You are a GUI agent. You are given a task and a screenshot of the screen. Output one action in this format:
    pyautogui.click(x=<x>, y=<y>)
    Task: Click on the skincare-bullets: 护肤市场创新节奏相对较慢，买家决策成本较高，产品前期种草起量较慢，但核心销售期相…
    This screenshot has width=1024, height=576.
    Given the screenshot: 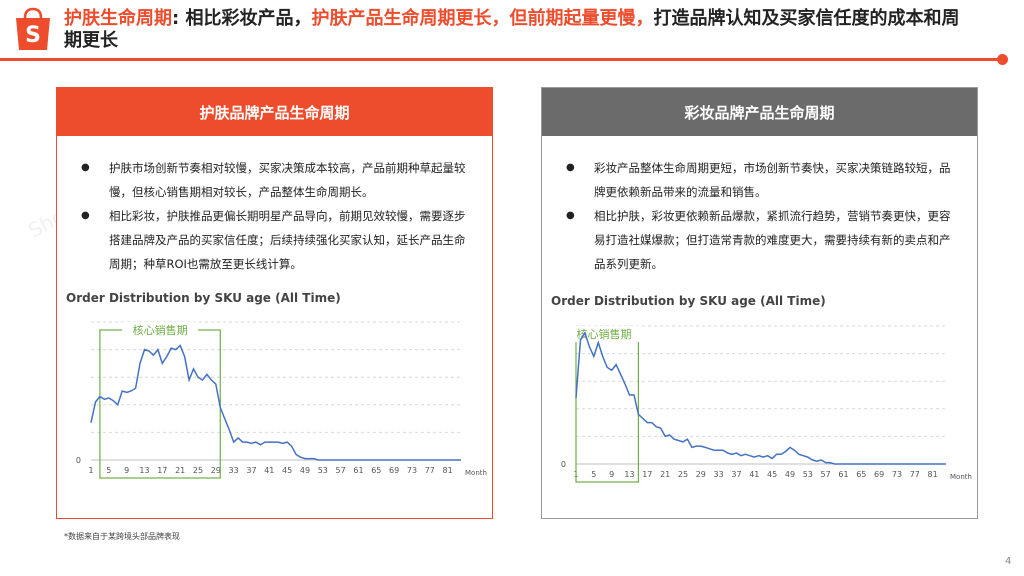 What is the action you would take?
    pyautogui.click(x=278, y=216)
    